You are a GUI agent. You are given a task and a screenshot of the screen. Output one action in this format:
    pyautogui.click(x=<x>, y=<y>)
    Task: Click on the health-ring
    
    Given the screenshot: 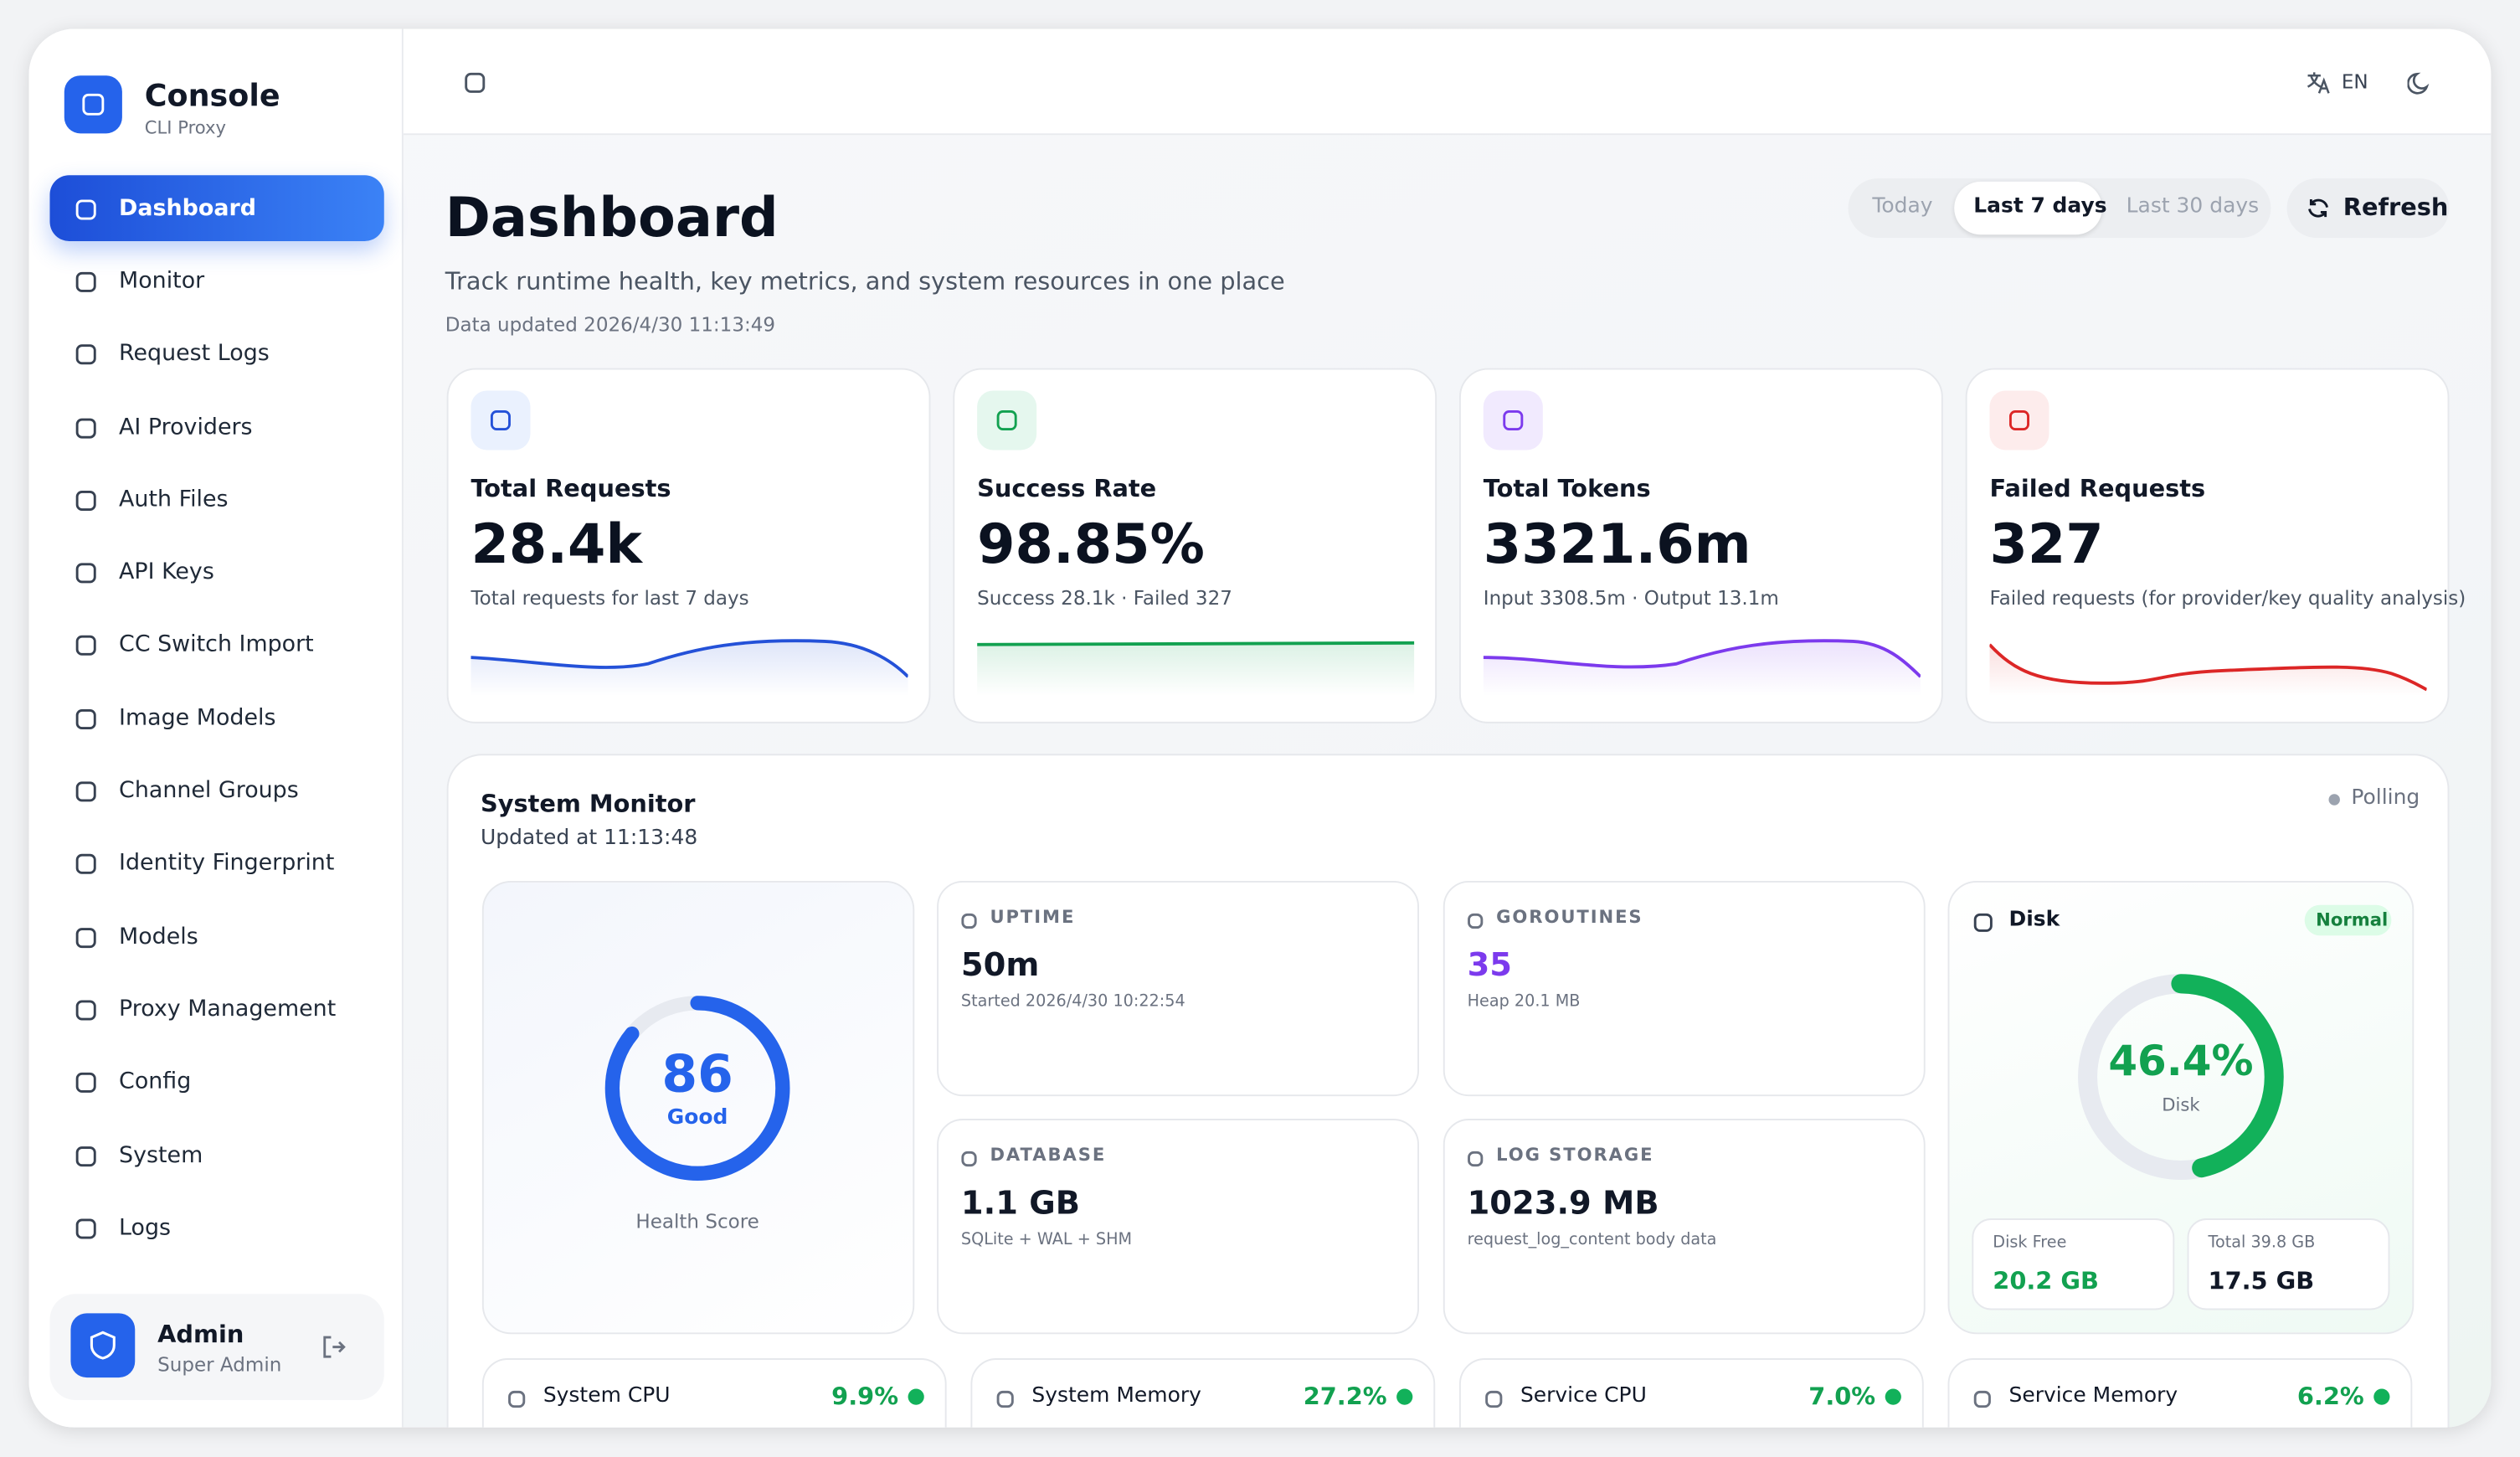 What is the action you would take?
    pyautogui.click(x=697, y=1087)
    